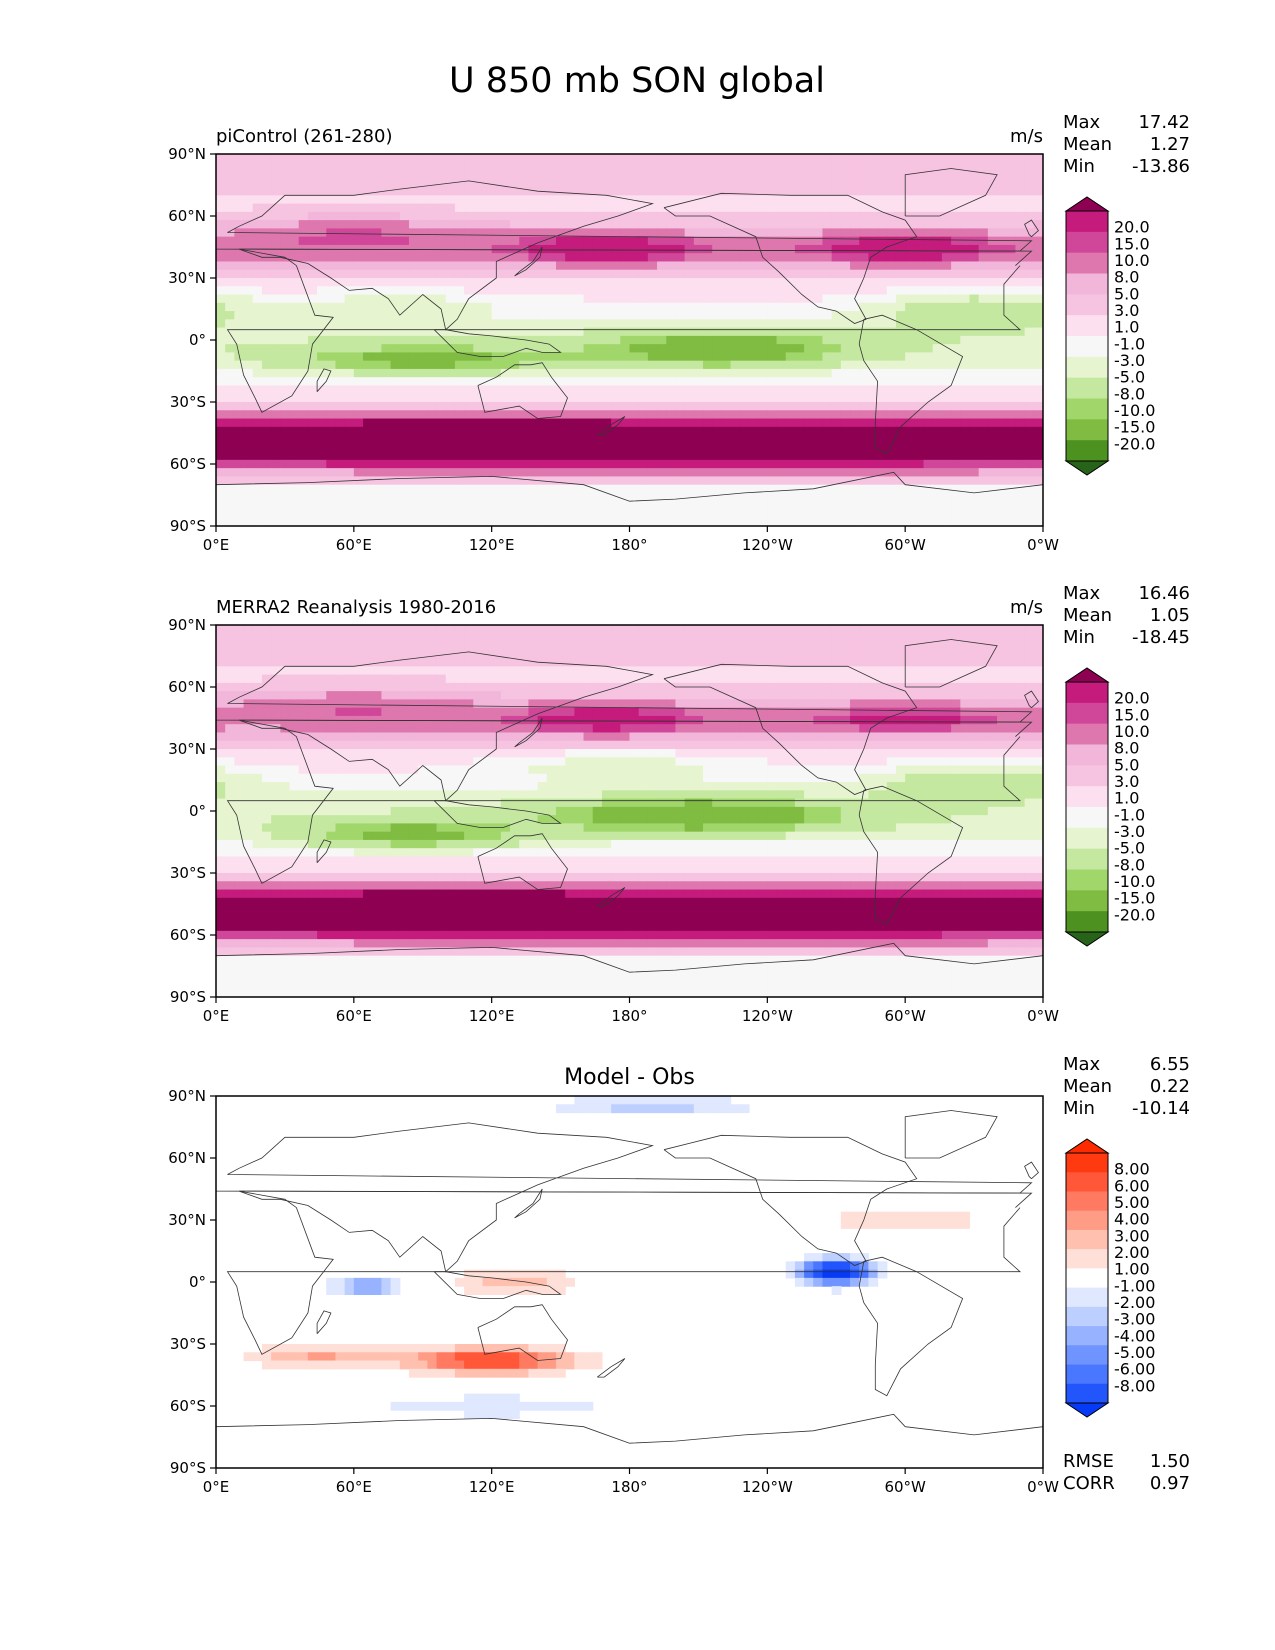 The width and height of the screenshot is (1275, 1650). Describe the element at coordinates (188, 464) in the screenshot. I see `lat-tick-label: 60°S` at that location.